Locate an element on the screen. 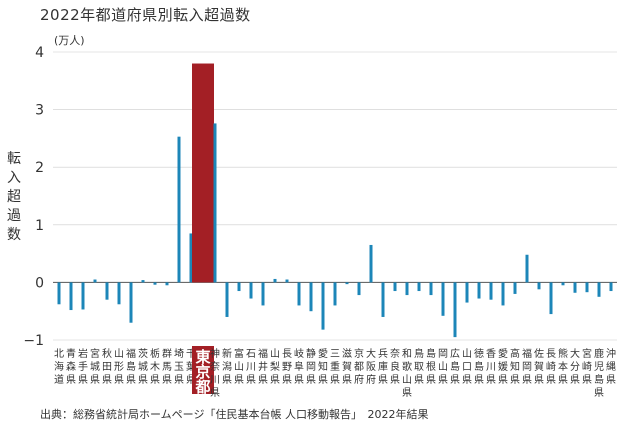 The height and width of the screenshot is (430, 620). bar-岡山県 is located at coordinates (443, 299).